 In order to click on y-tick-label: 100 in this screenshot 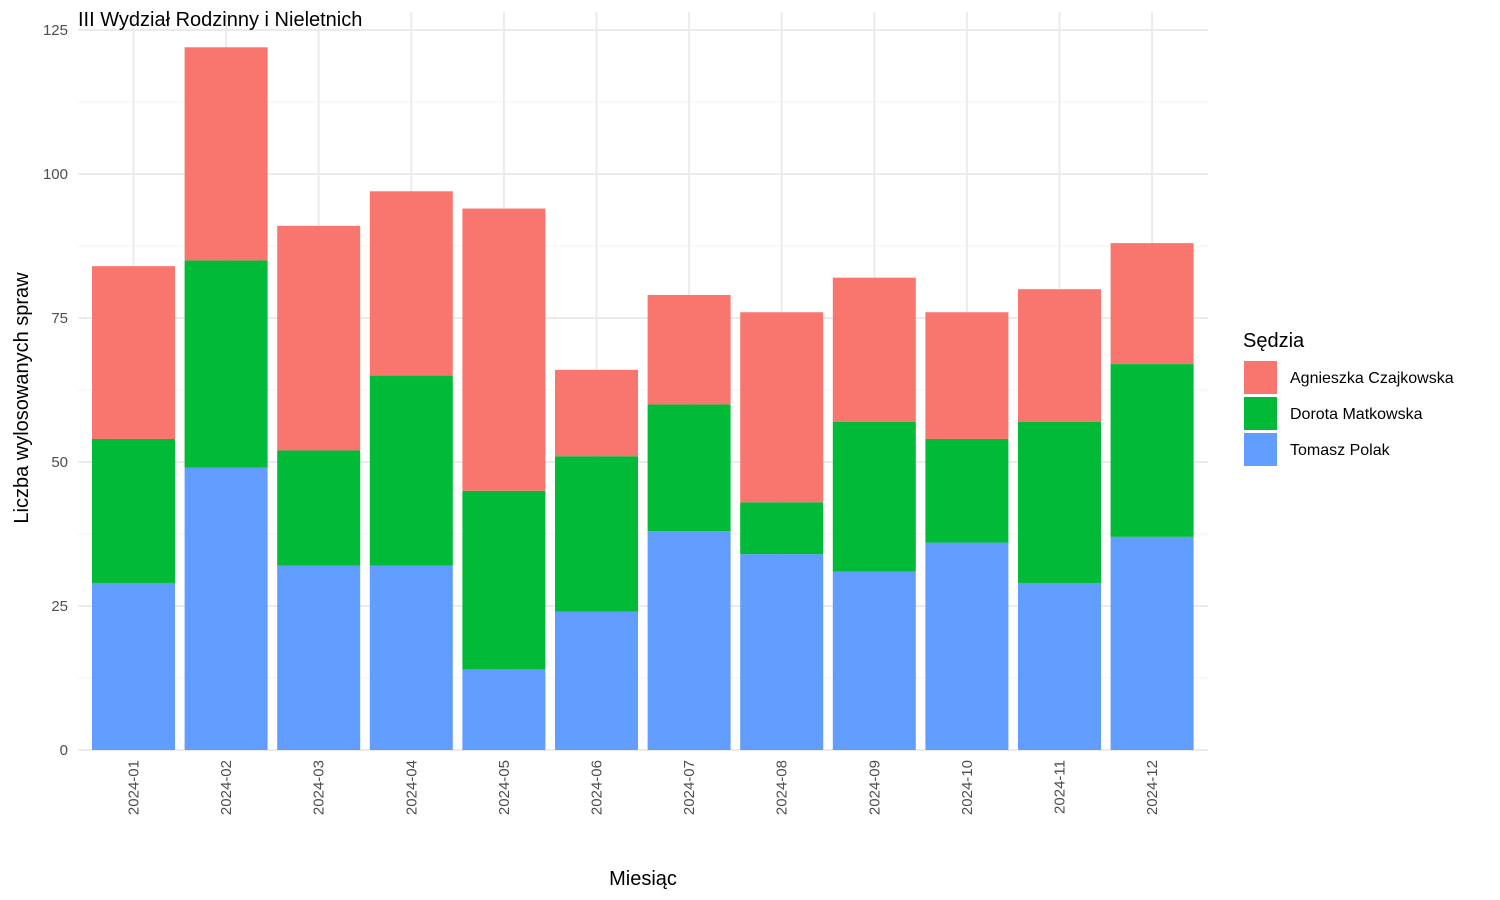, I will do `click(55, 174)`.